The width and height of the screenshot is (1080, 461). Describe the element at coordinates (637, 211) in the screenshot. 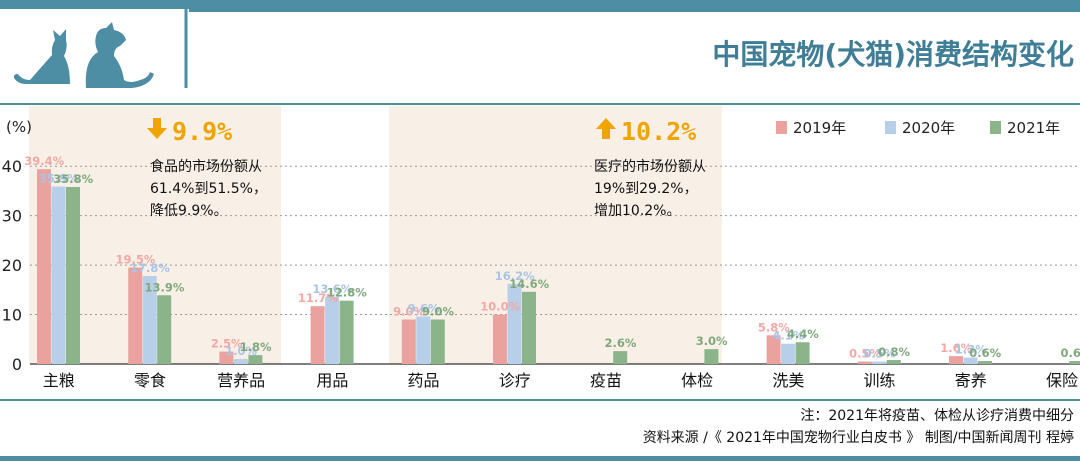

I see `annotation-medical-line-3: 增加10.2%。` at that location.